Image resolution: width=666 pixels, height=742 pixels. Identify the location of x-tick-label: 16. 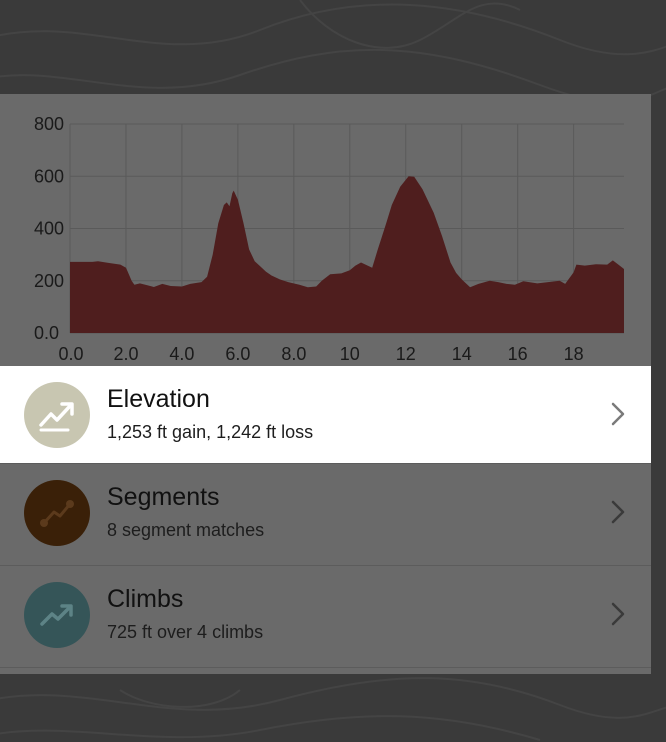
(518, 354).